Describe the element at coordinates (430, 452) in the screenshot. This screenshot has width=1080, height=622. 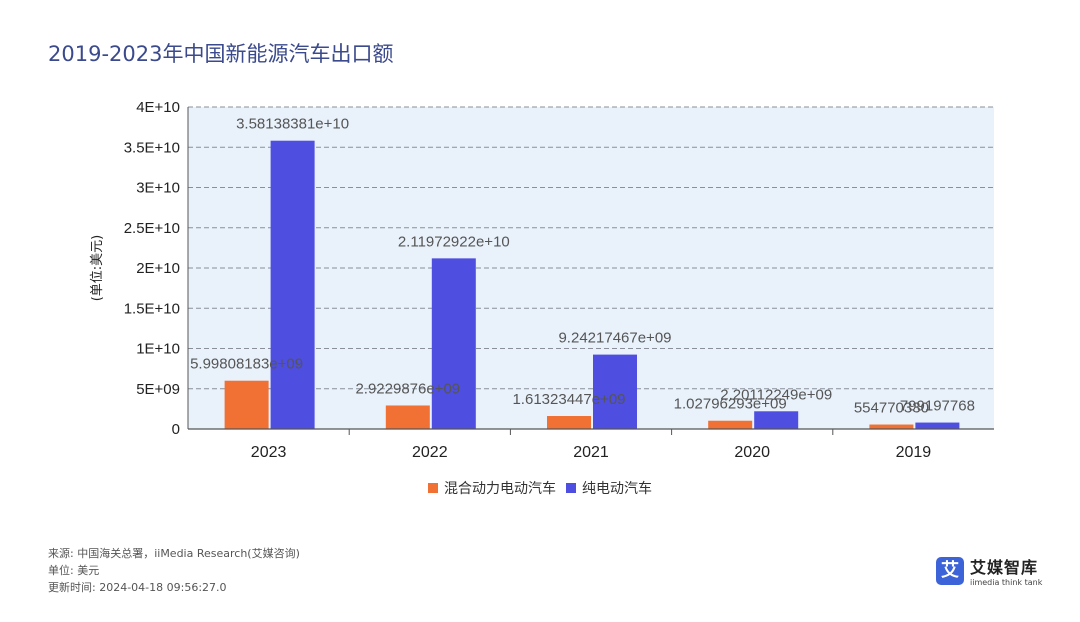
I see `x-tick-label: 2022` at that location.